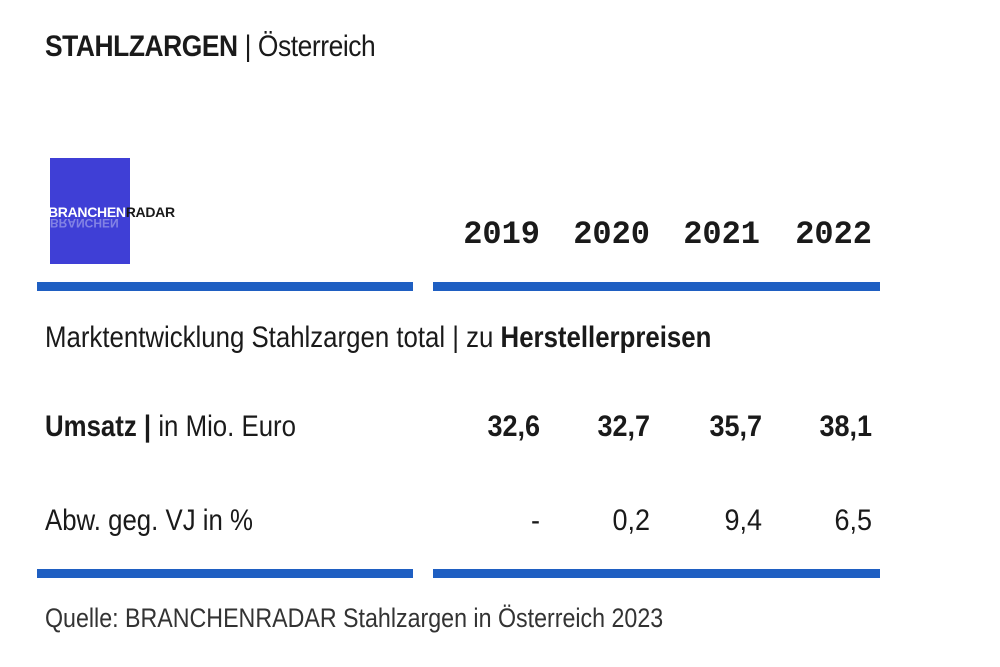 This screenshot has height=667, width=1000. Describe the element at coordinates (535, 520) in the screenshot. I see `table-cell: -` at that location.